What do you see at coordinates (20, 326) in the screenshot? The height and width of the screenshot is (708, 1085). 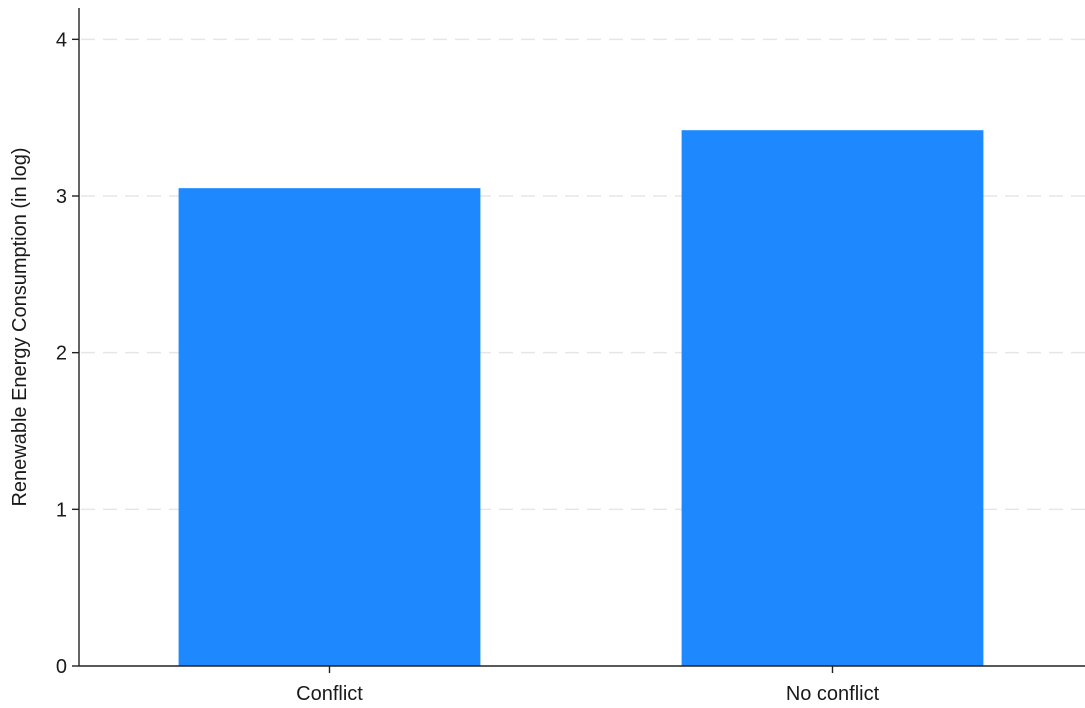 I see `y-axis-title: Renewable Energy Consumption (in log)` at bounding box center [20, 326].